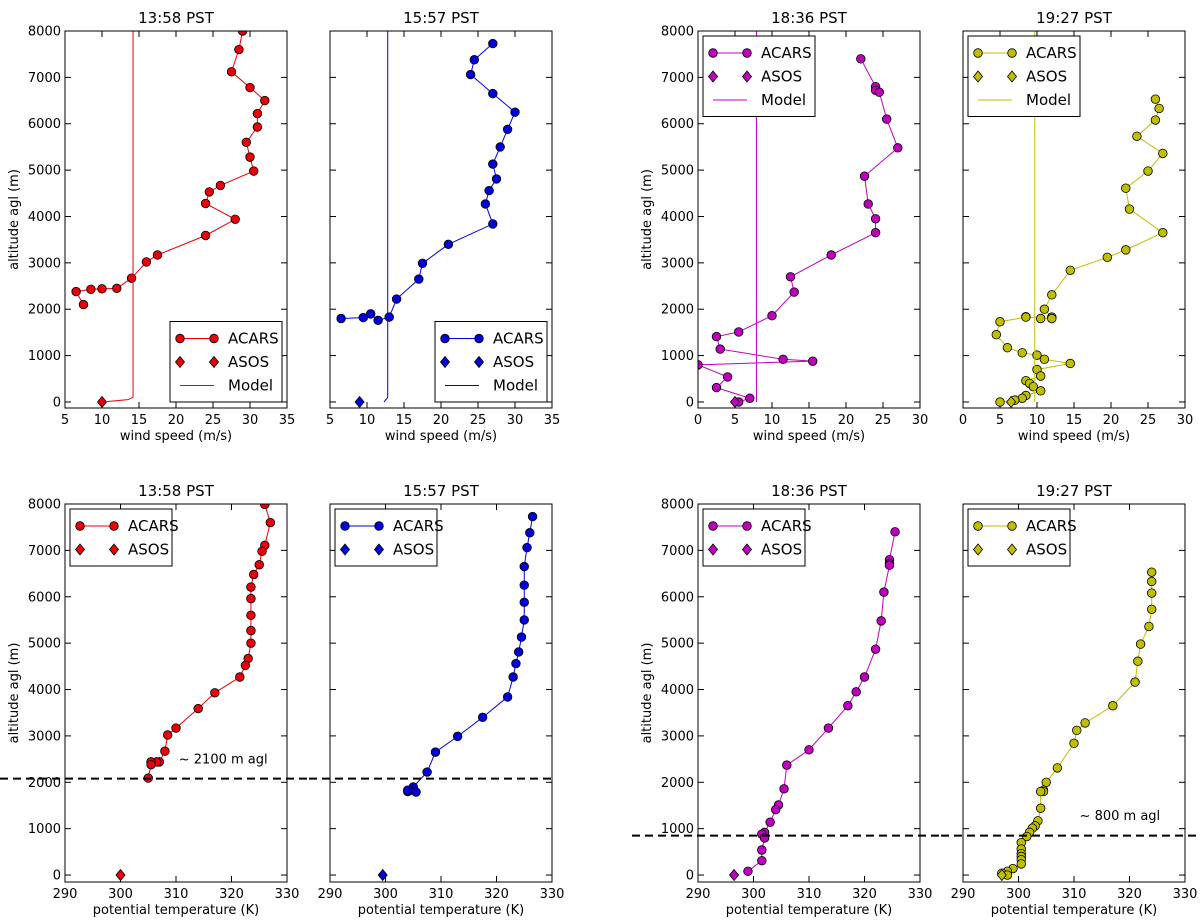  I want to click on x-tick-label: 15, so click(139, 420).